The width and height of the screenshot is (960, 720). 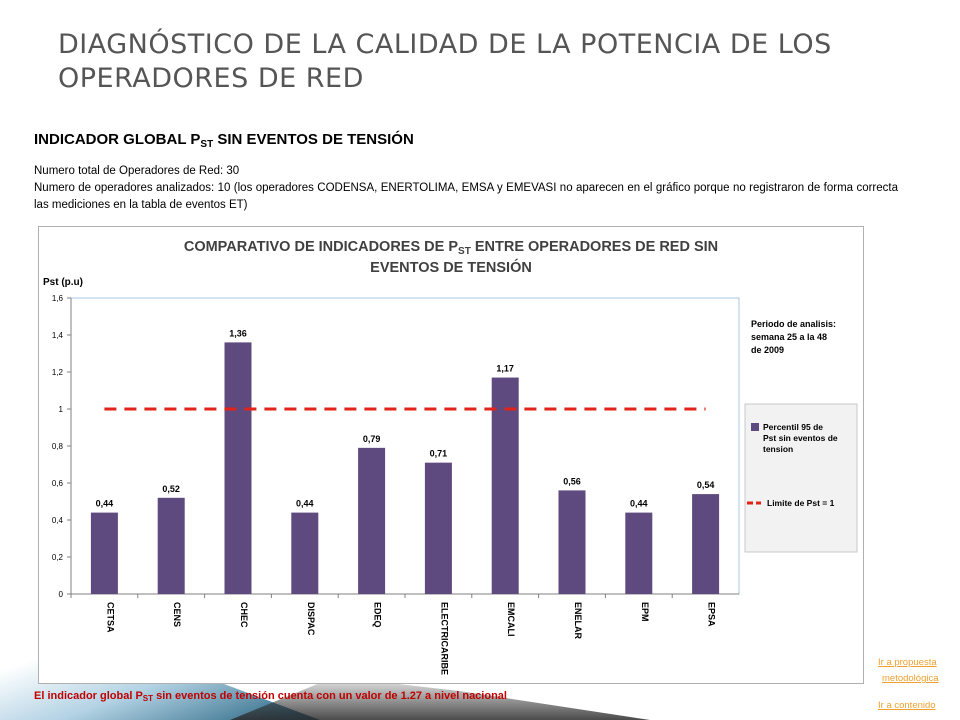 What do you see at coordinates (207, 144) in the screenshot?
I see `section-heading-subscript: ST` at bounding box center [207, 144].